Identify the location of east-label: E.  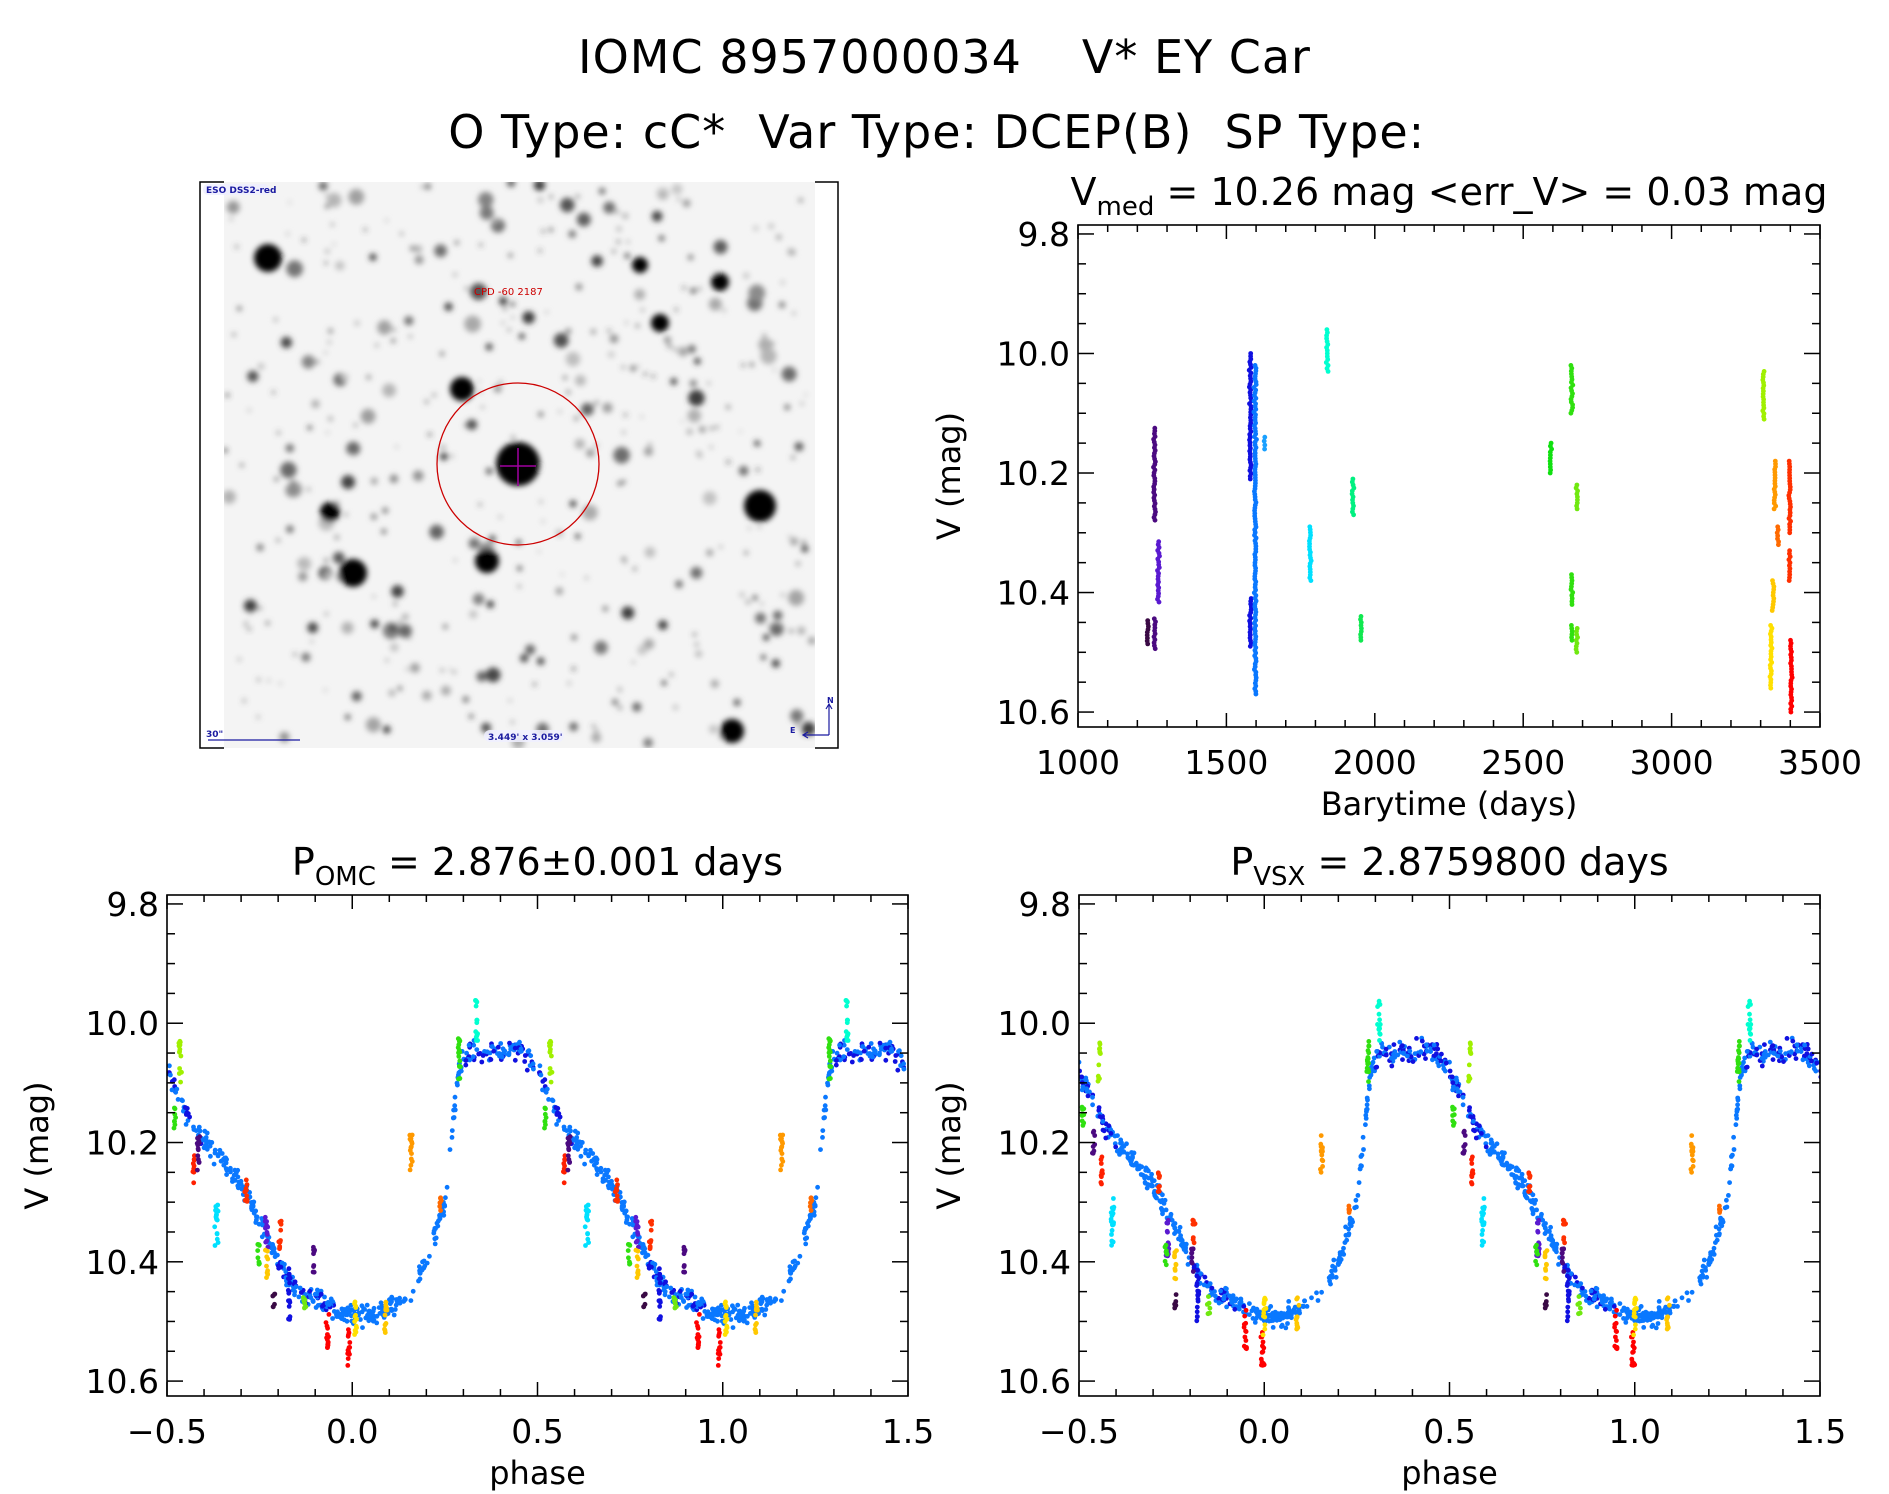
(792, 730).